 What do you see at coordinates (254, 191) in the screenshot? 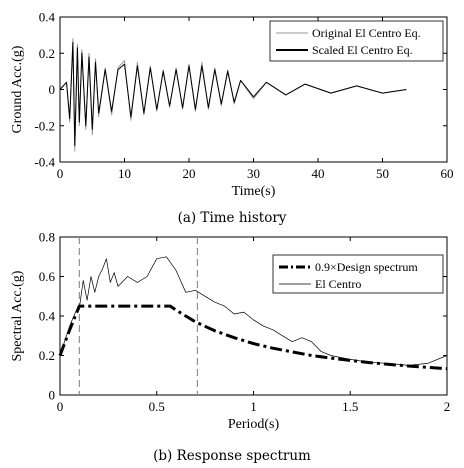
I see `time-history-x-axis-label: Time(s)` at bounding box center [254, 191].